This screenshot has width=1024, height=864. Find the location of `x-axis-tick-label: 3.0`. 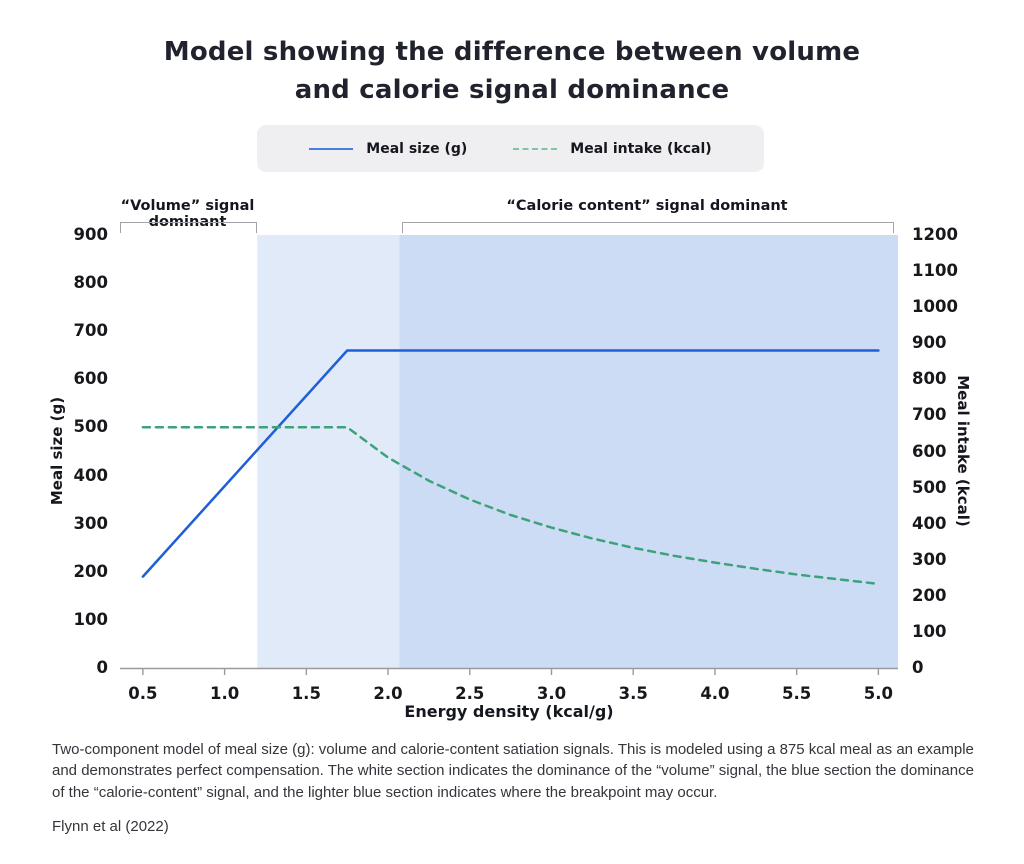

x-axis-tick-label: 3.0 is located at coordinates (551, 693).